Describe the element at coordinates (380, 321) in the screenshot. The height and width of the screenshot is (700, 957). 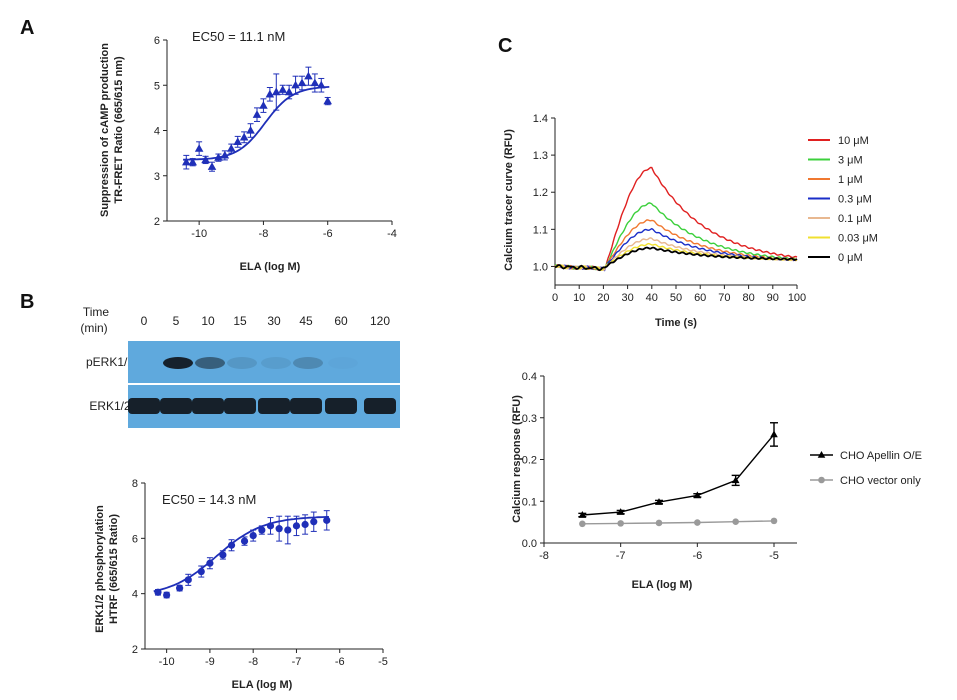
I see `blot-timepoint: 120` at that location.